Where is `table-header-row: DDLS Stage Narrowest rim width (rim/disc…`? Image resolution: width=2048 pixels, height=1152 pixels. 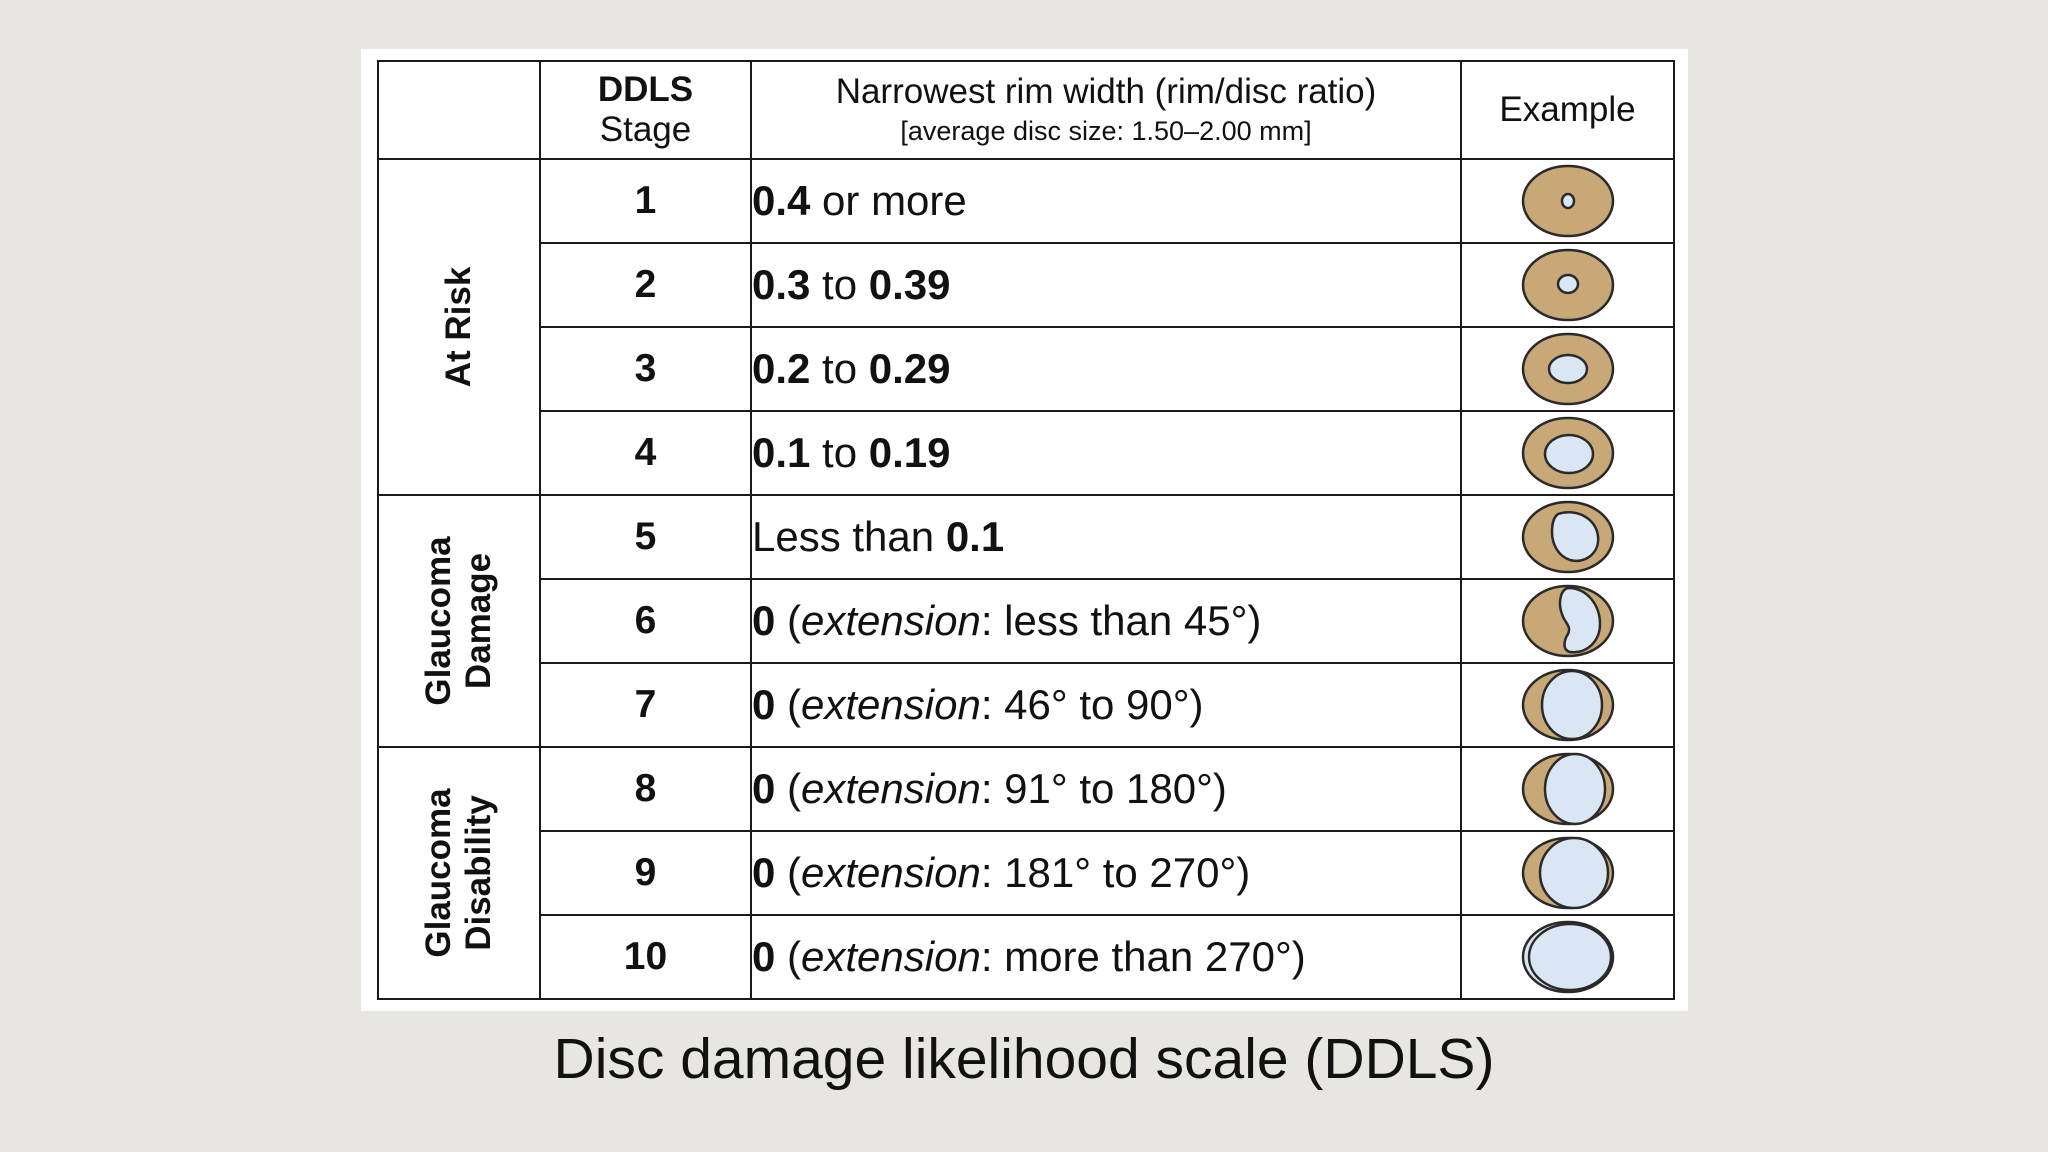 table-header-row: DDLS Stage Narrowest rim width (rim/disc… is located at coordinates (1026, 110).